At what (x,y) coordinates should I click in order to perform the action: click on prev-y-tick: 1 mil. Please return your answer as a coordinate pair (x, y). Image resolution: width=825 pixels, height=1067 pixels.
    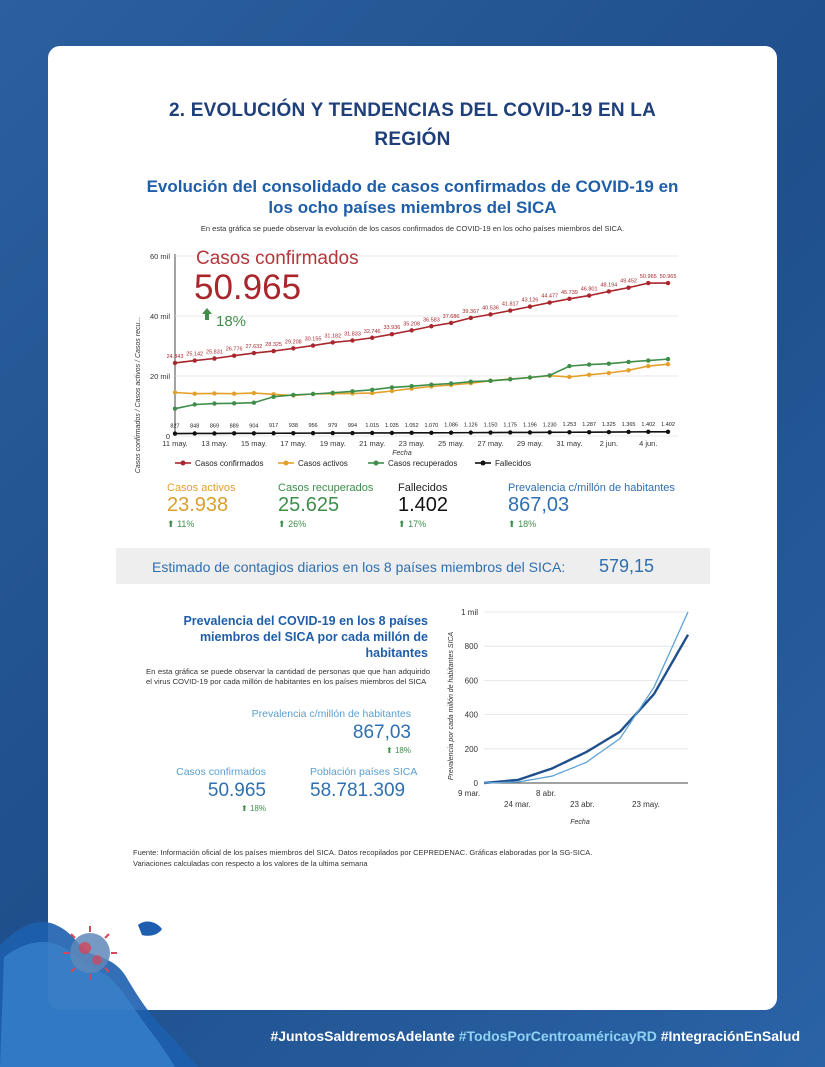
    Looking at the image, I should click on (469, 612).